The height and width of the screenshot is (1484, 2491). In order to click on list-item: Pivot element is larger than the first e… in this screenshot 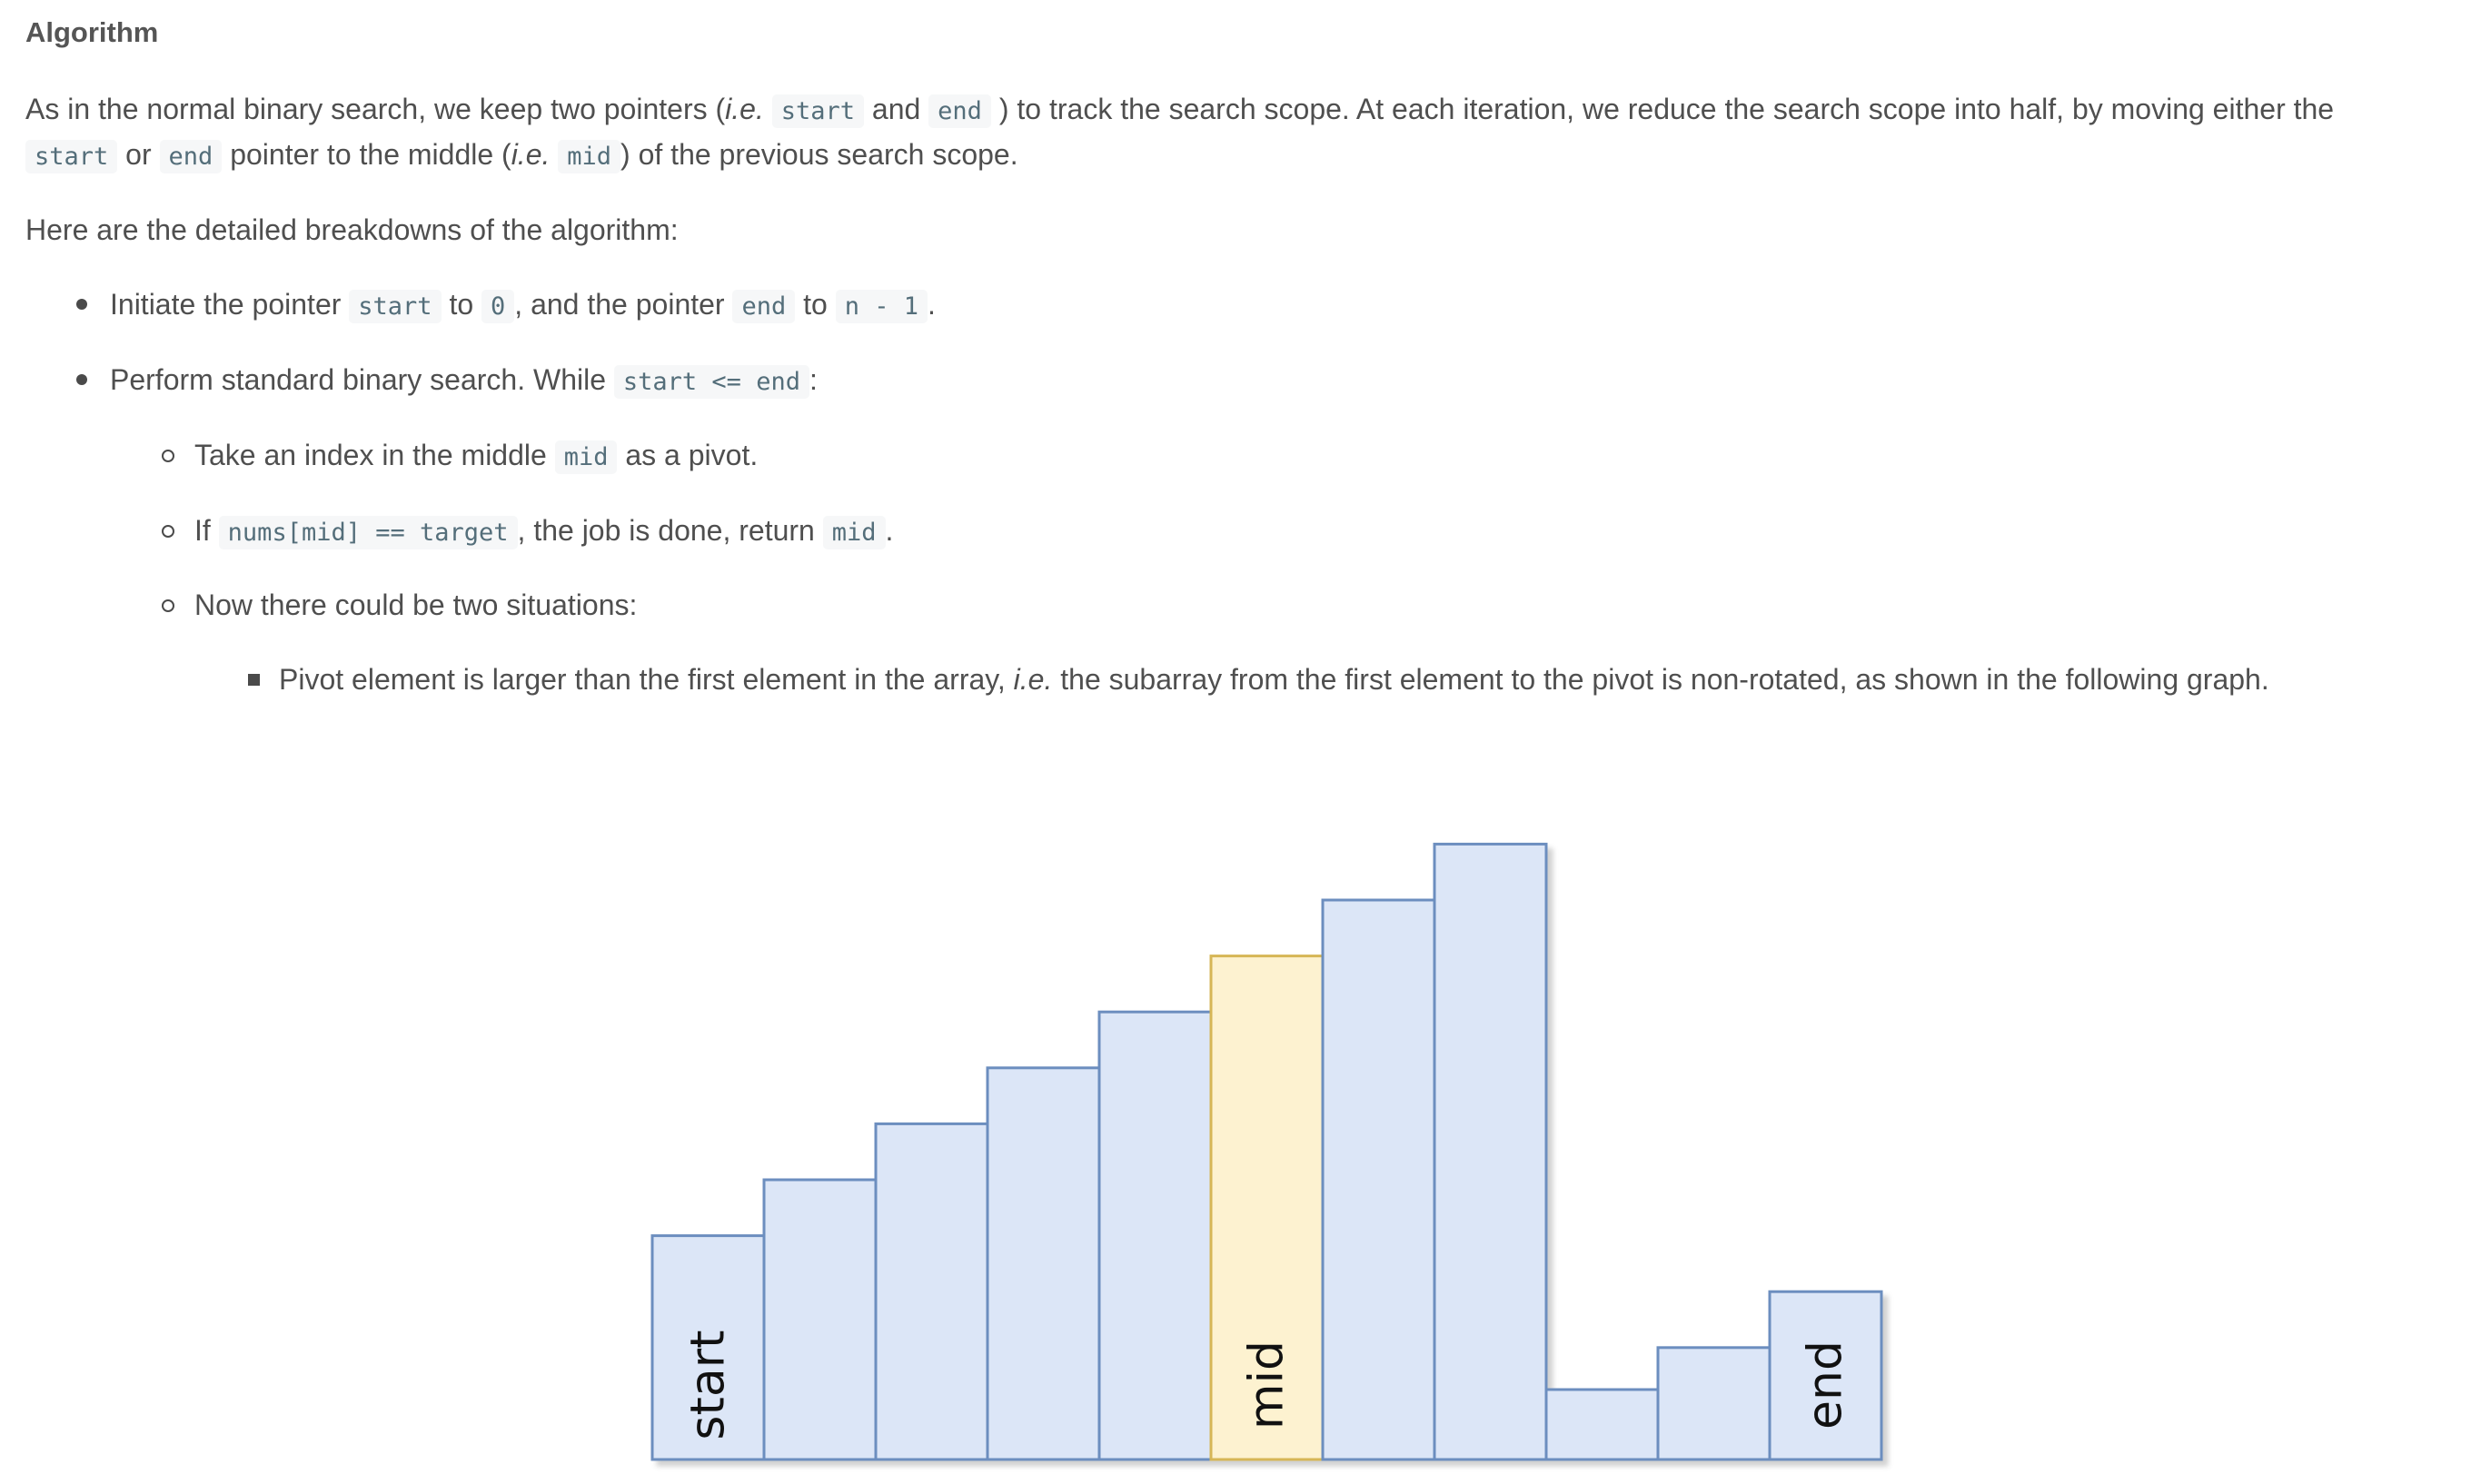, I will do `click(1274, 680)`.